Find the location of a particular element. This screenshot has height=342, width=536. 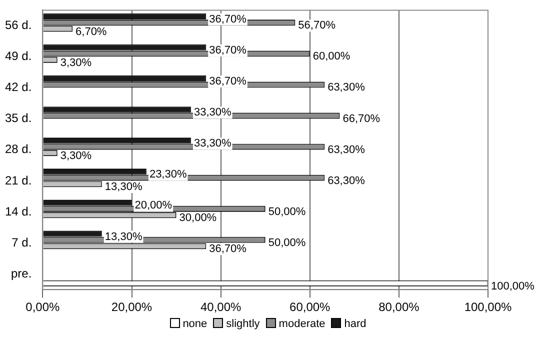

data-label: 100,00% is located at coordinates (513, 286).